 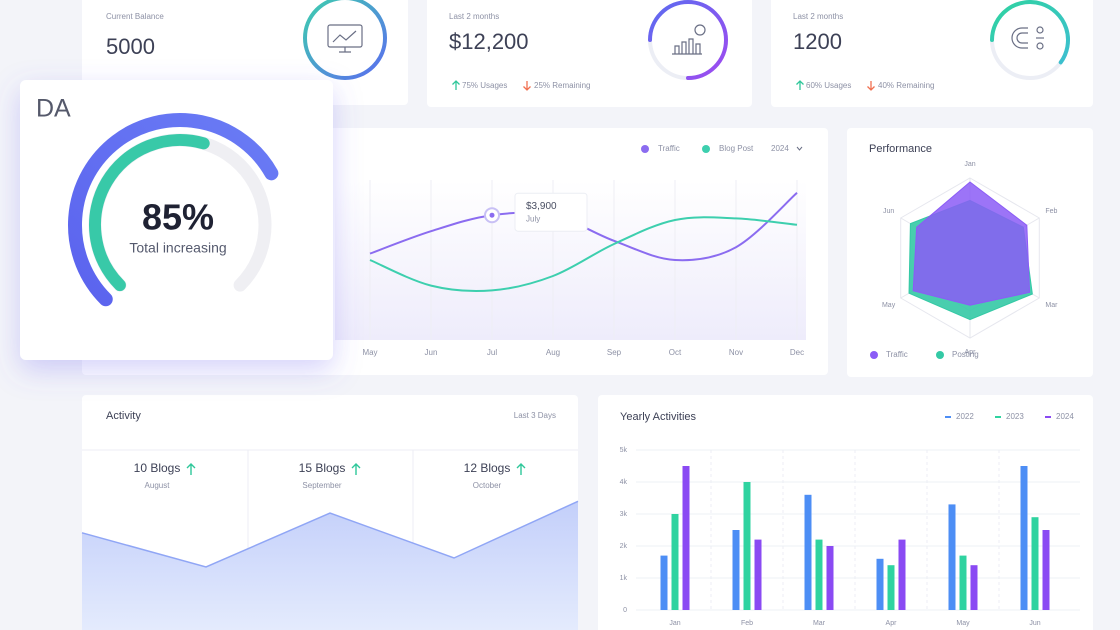 What do you see at coordinates (624, 450) in the screenshot?
I see `y-tick-label: 5k` at bounding box center [624, 450].